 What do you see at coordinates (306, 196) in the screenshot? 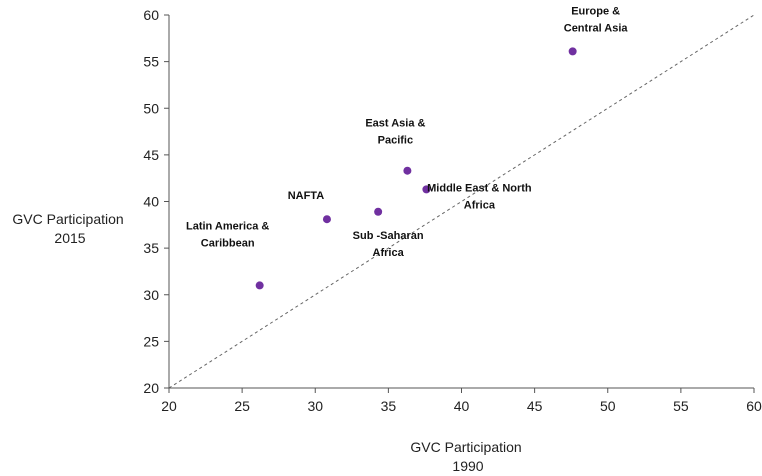
I see `data-point-label: NAFTA` at bounding box center [306, 196].